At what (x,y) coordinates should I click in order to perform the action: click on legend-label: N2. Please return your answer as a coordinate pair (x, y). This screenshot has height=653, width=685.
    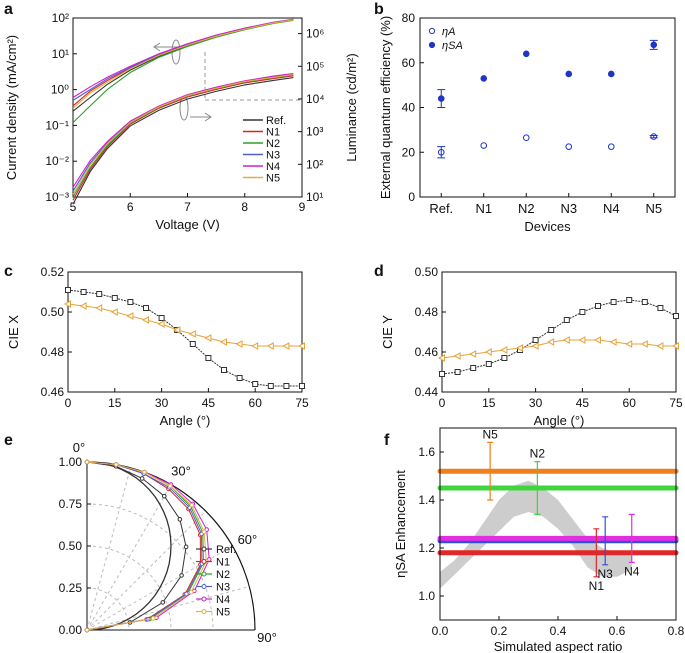
    Looking at the image, I should click on (273, 144).